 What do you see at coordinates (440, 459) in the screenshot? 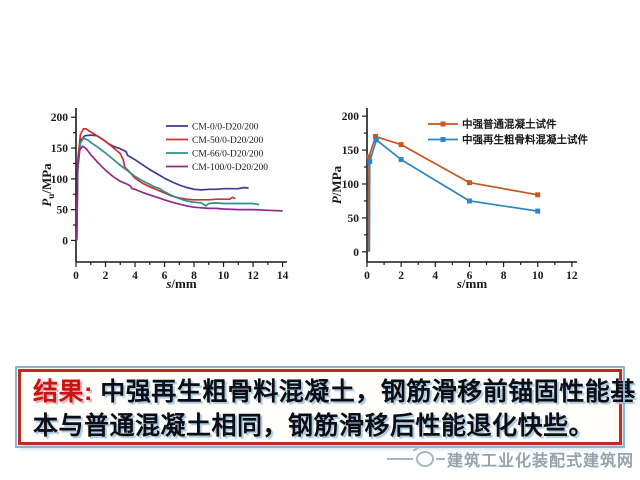
I see `watermark-dash` at bounding box center [440, 459].